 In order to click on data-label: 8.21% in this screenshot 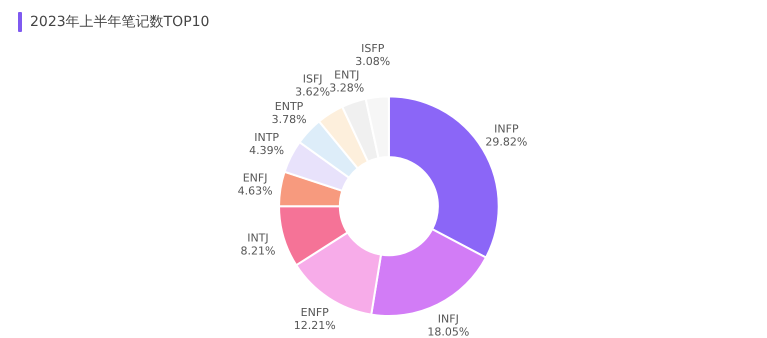, I will do `click(258, 251)`.